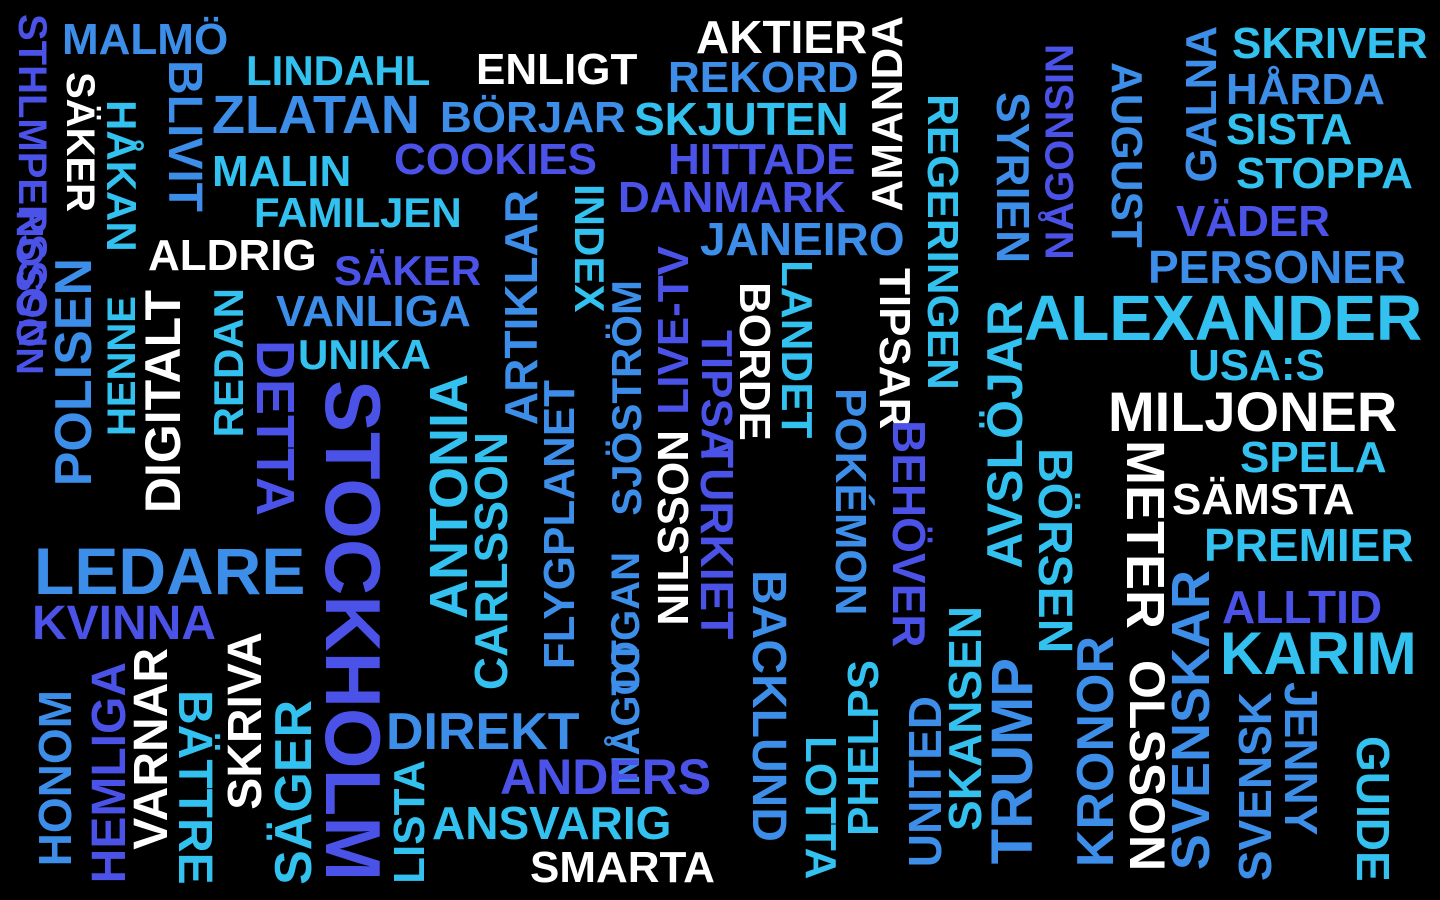  Describe the element at coordinates (245, 721) in the screenshot. I see `word: SKRIVA` at that location.